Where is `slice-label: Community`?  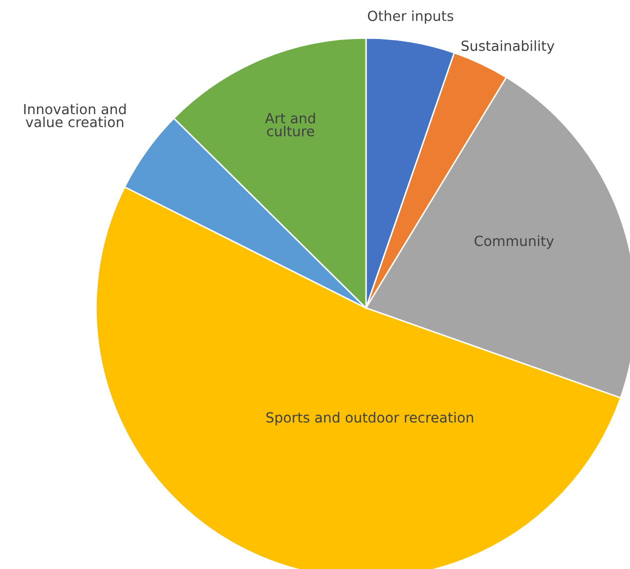
slice-label: Community is located at coordinates (514, 242).